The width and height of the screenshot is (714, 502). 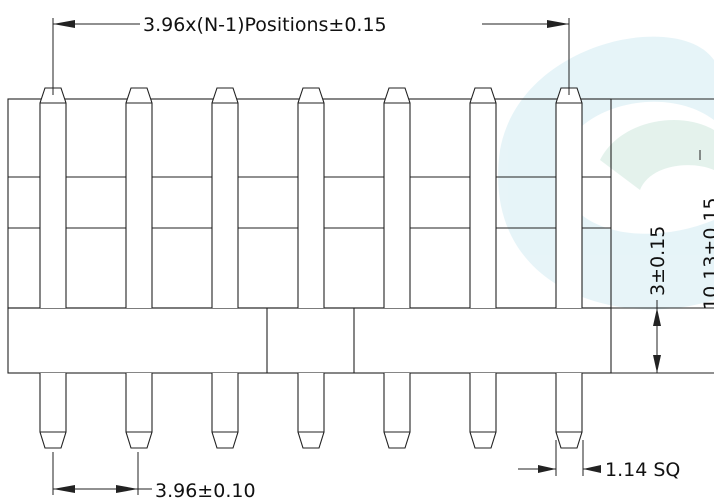 What do you see at coordinates (658, 261) in the screenshot?
I see `height-label: 3±0.15` at bounding box center [658, 261].